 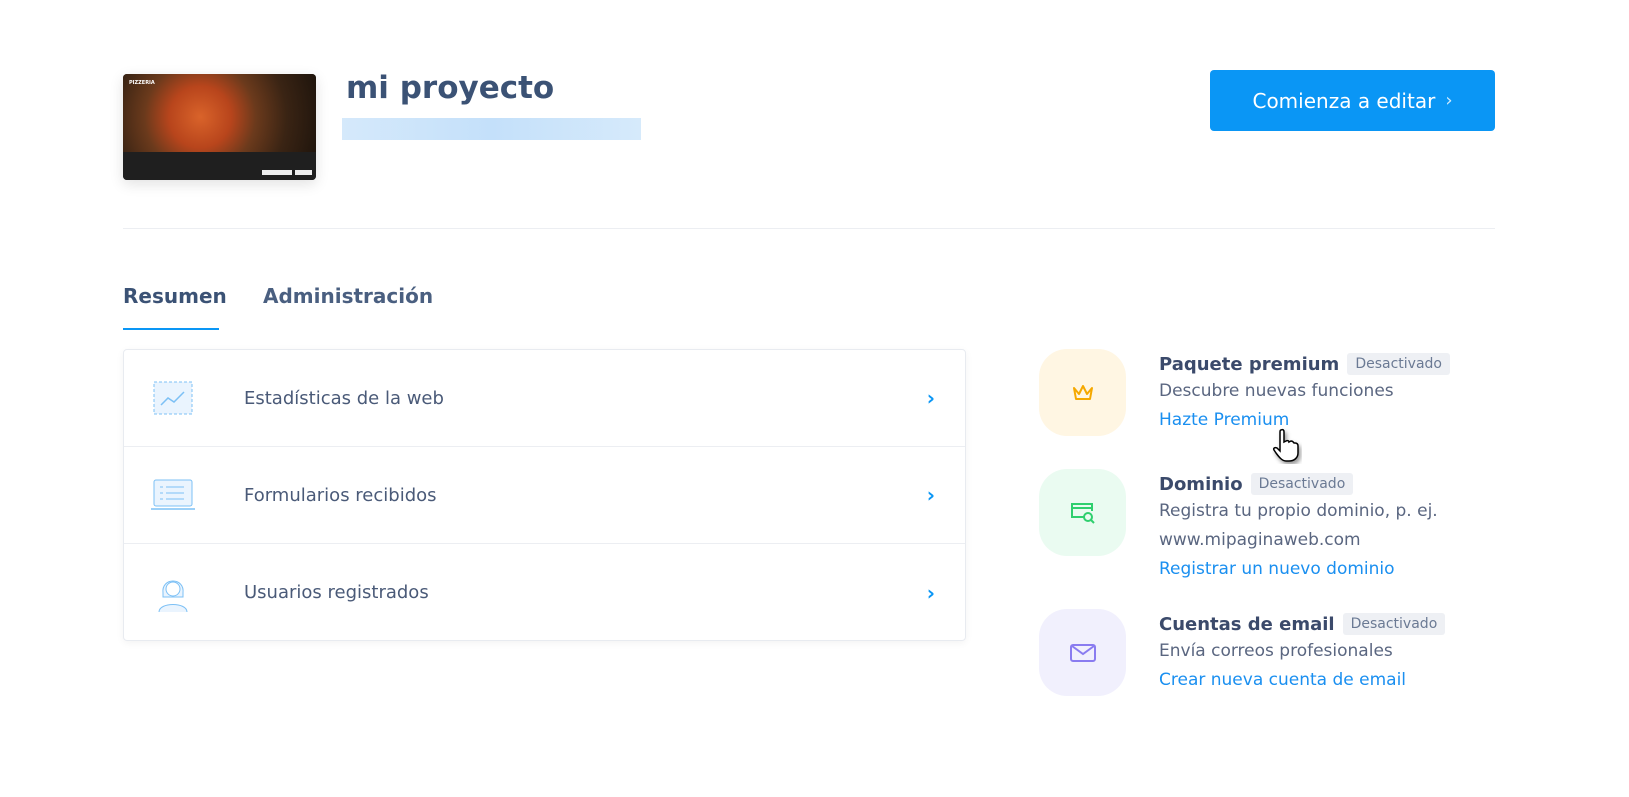 I want to click on feature-title: Paquete premium, so click(x=1249, y=364).